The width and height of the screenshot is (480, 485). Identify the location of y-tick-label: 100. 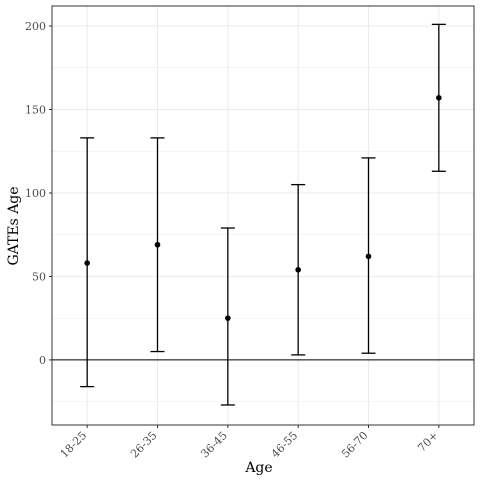
(35, 193).